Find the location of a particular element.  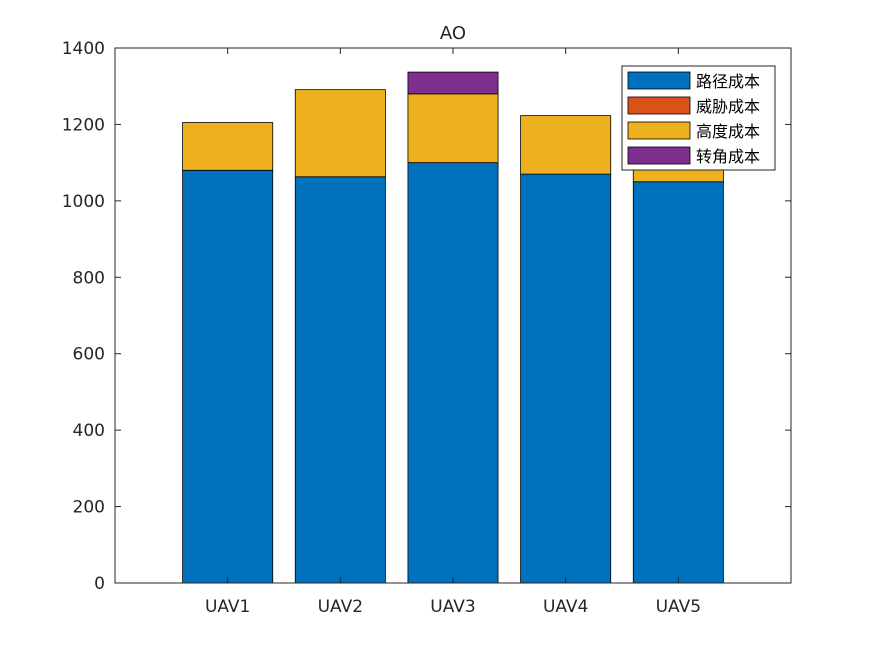

x-tick-label: UAV4 is located at coordinates (565, 607).